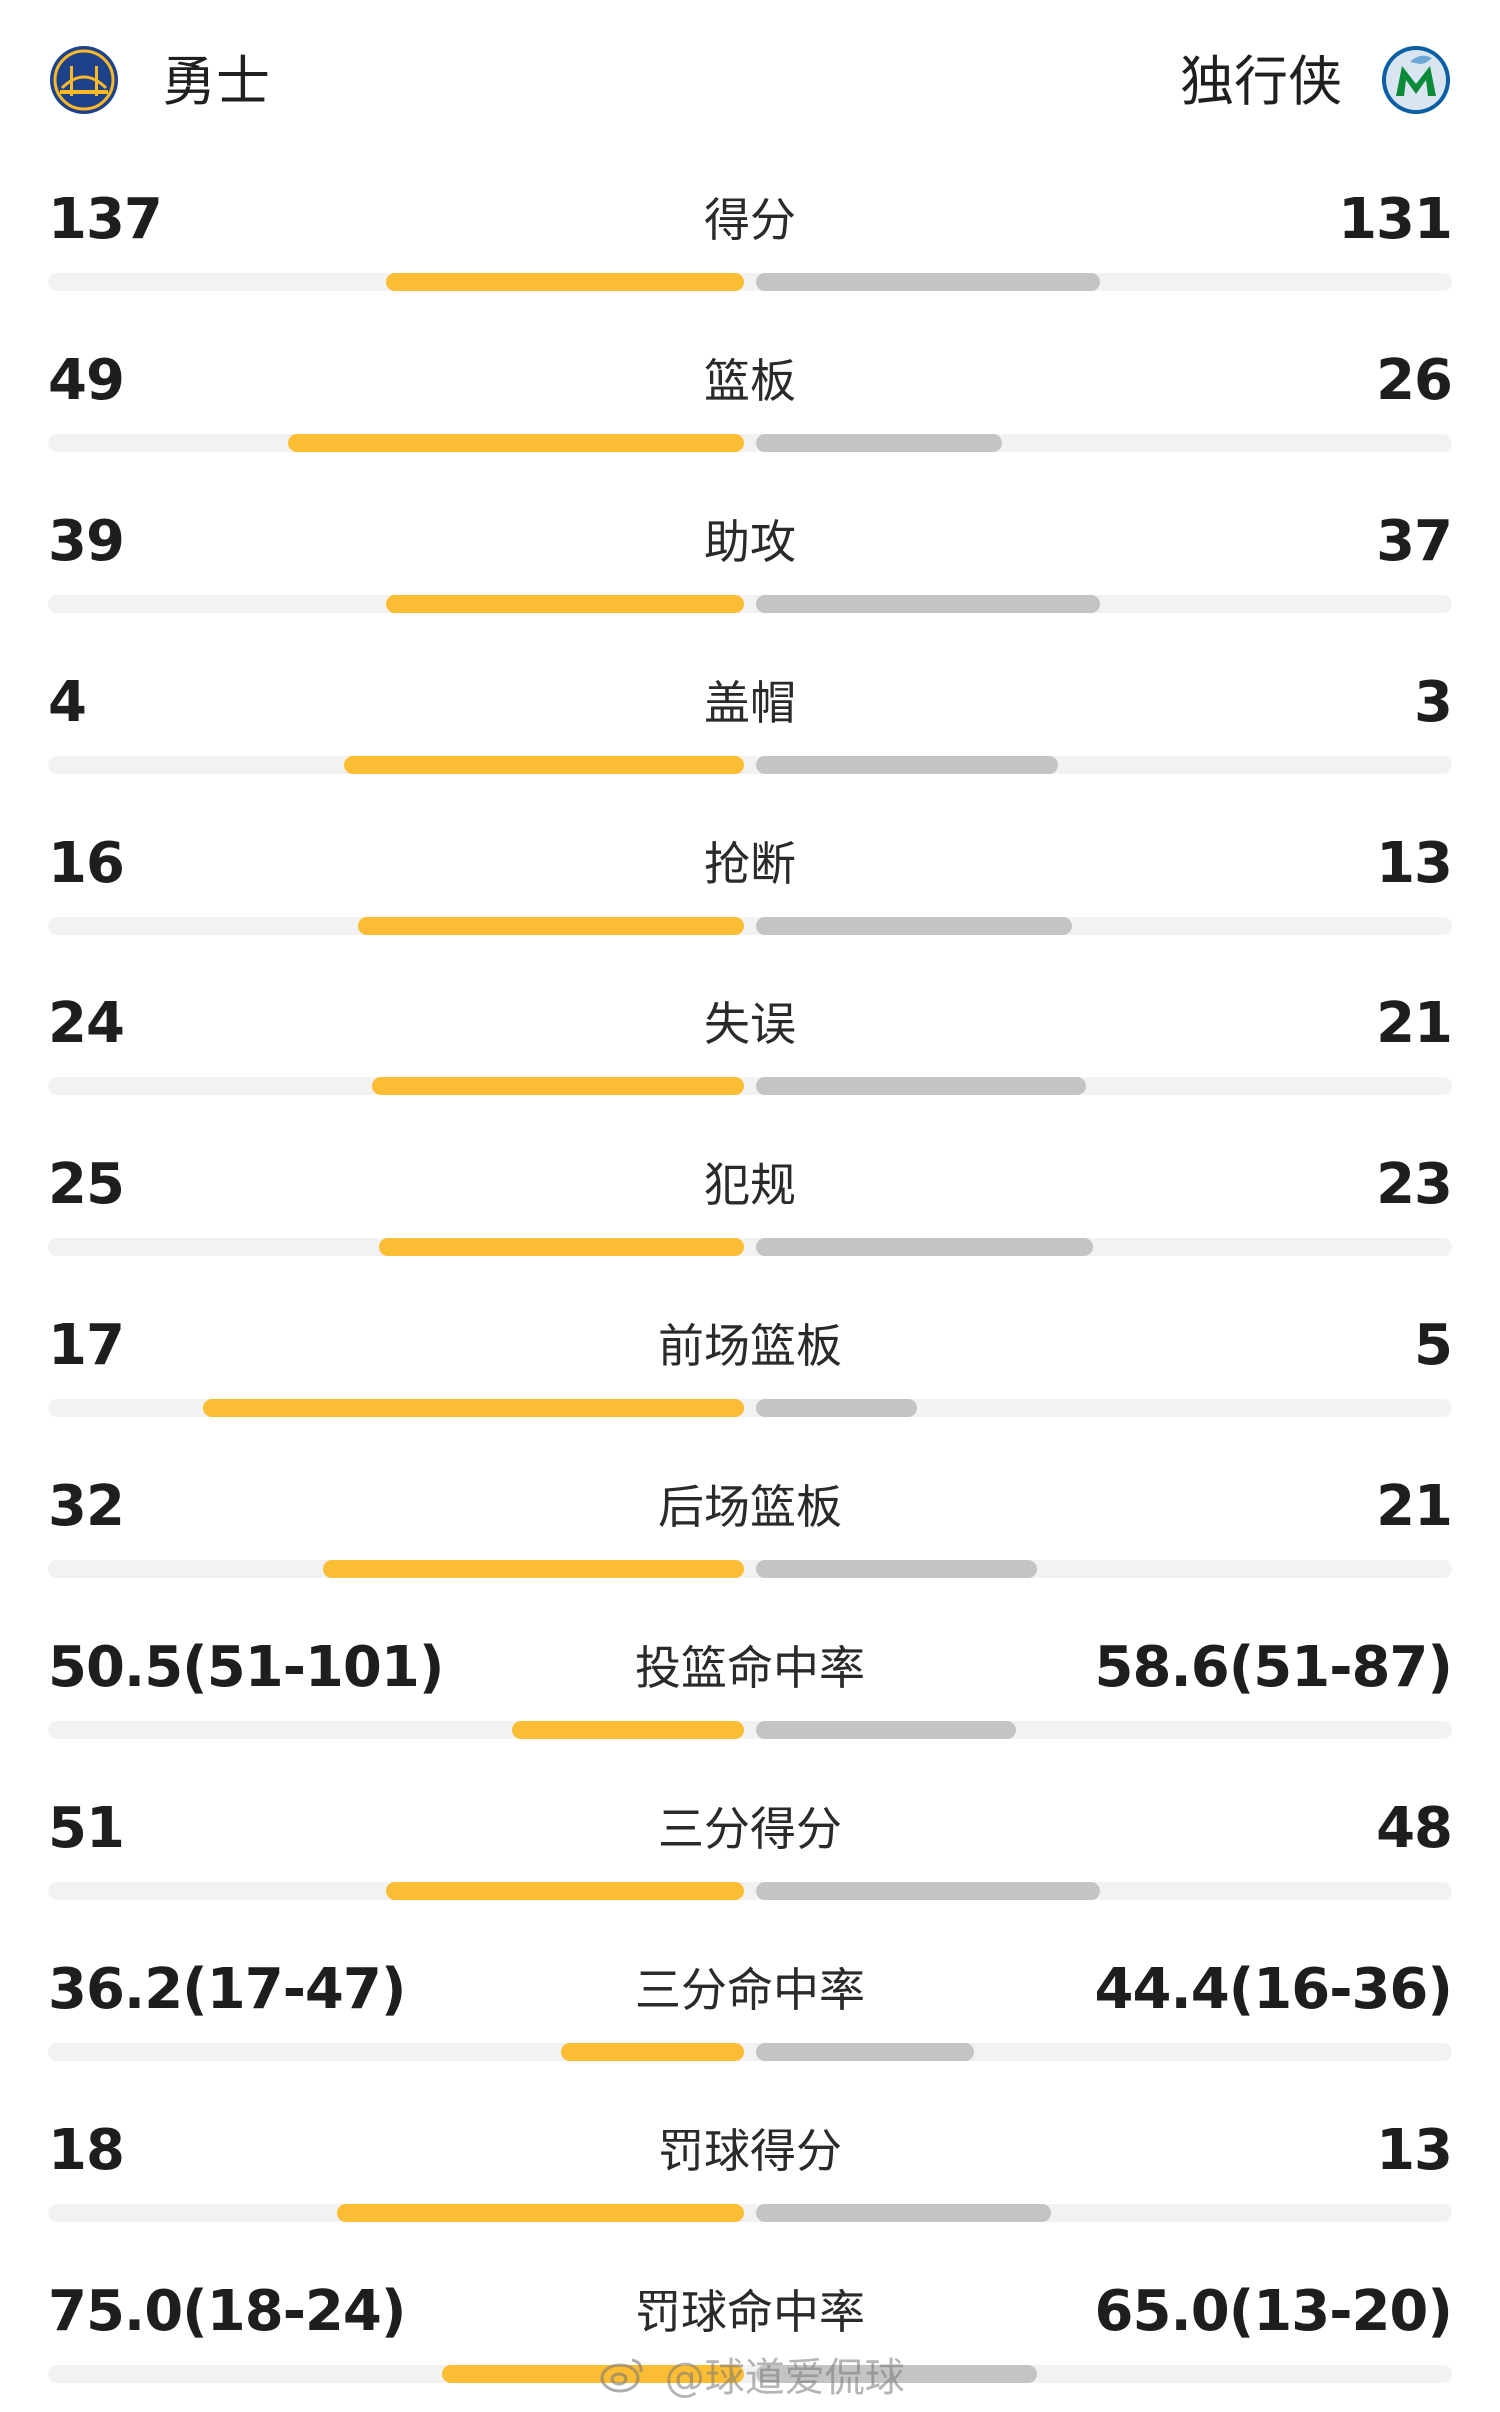 The width and height of the screenshot is (1500, 2412). I want to click on stat-row: 24 失误 21, so click(750, 1044).